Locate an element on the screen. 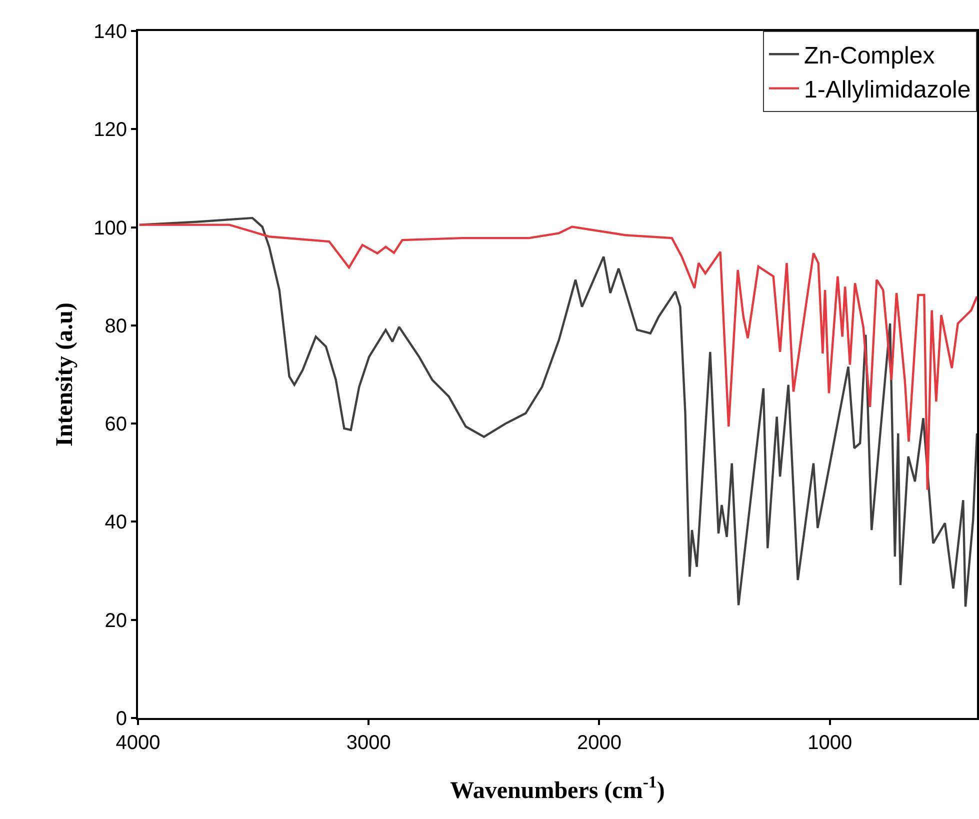  x-tick-label: 4000 is located at coordinates (138, 743).